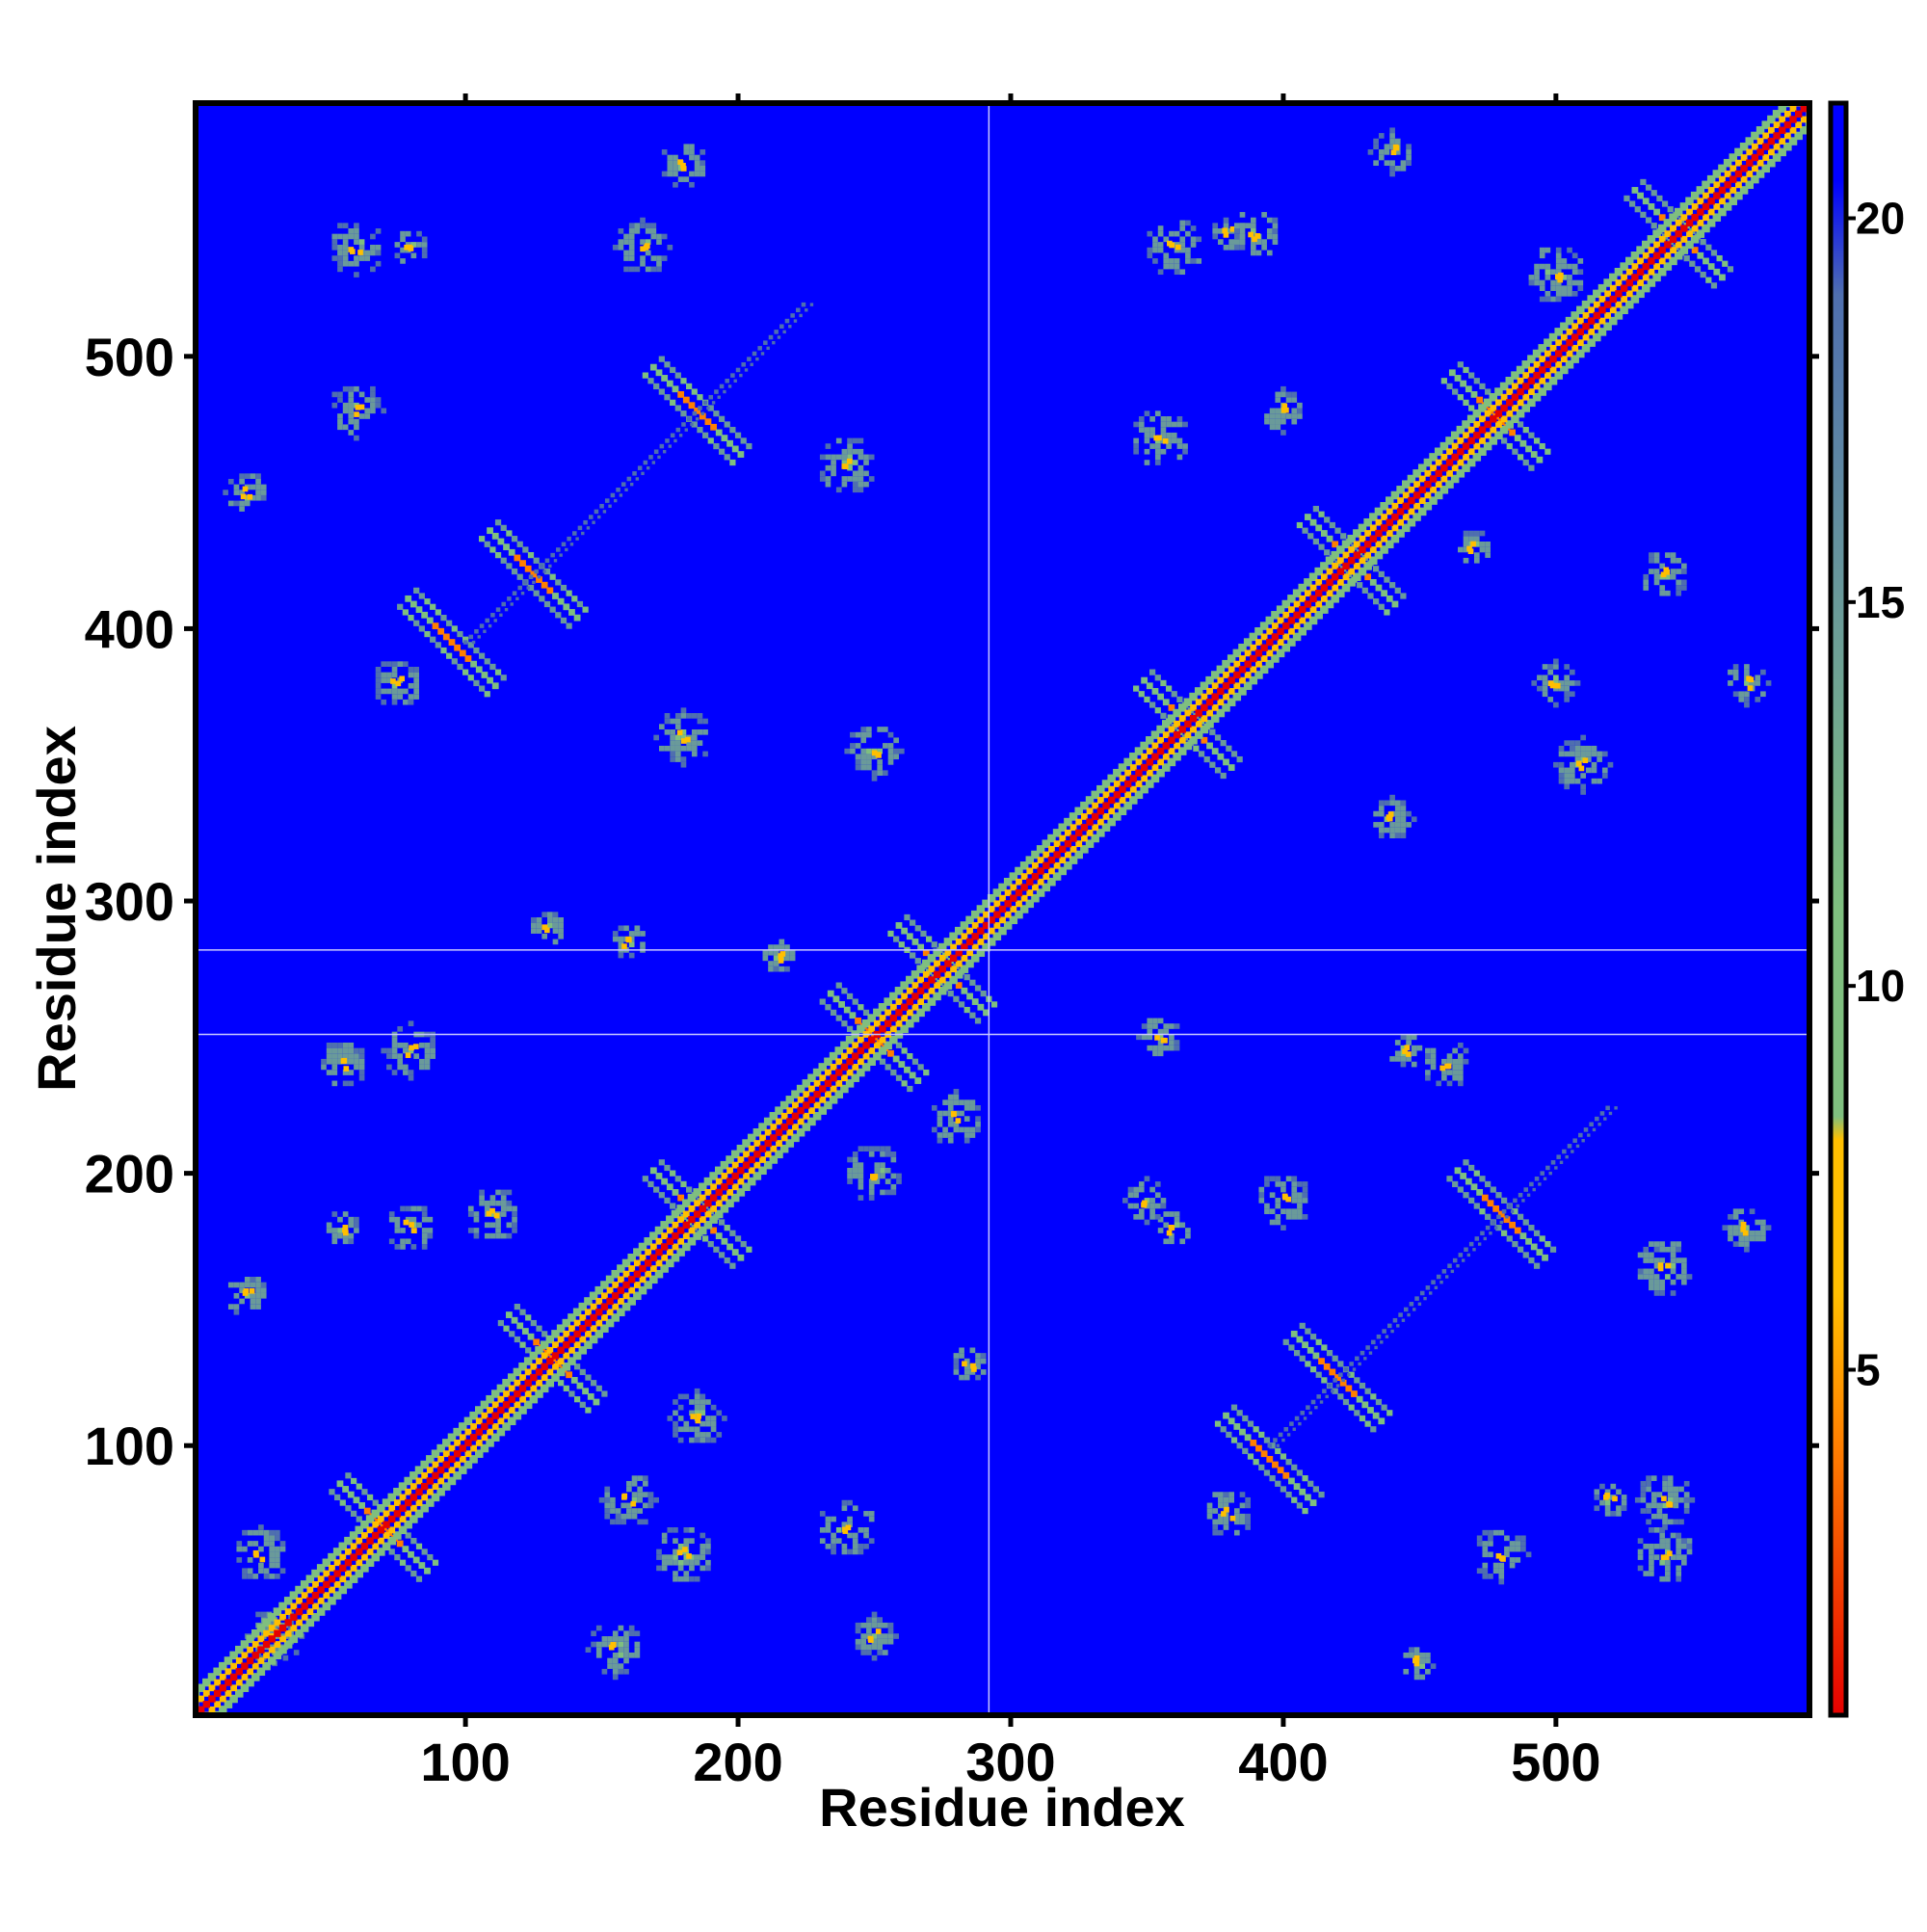  Describe the element at coordinates (465, 1762) in the screenshot. I see `x-tick-label: 100` at that location.